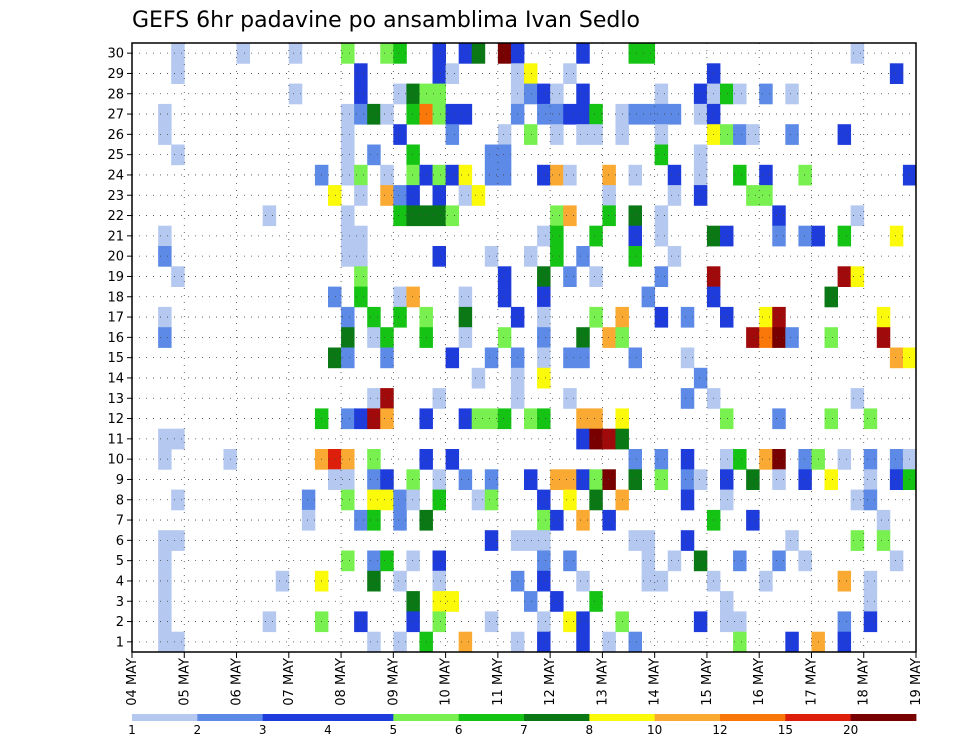 This screenshot has width=960, height=742. I want to click on x-tick-label: 15 MAY, so click(707, 682).